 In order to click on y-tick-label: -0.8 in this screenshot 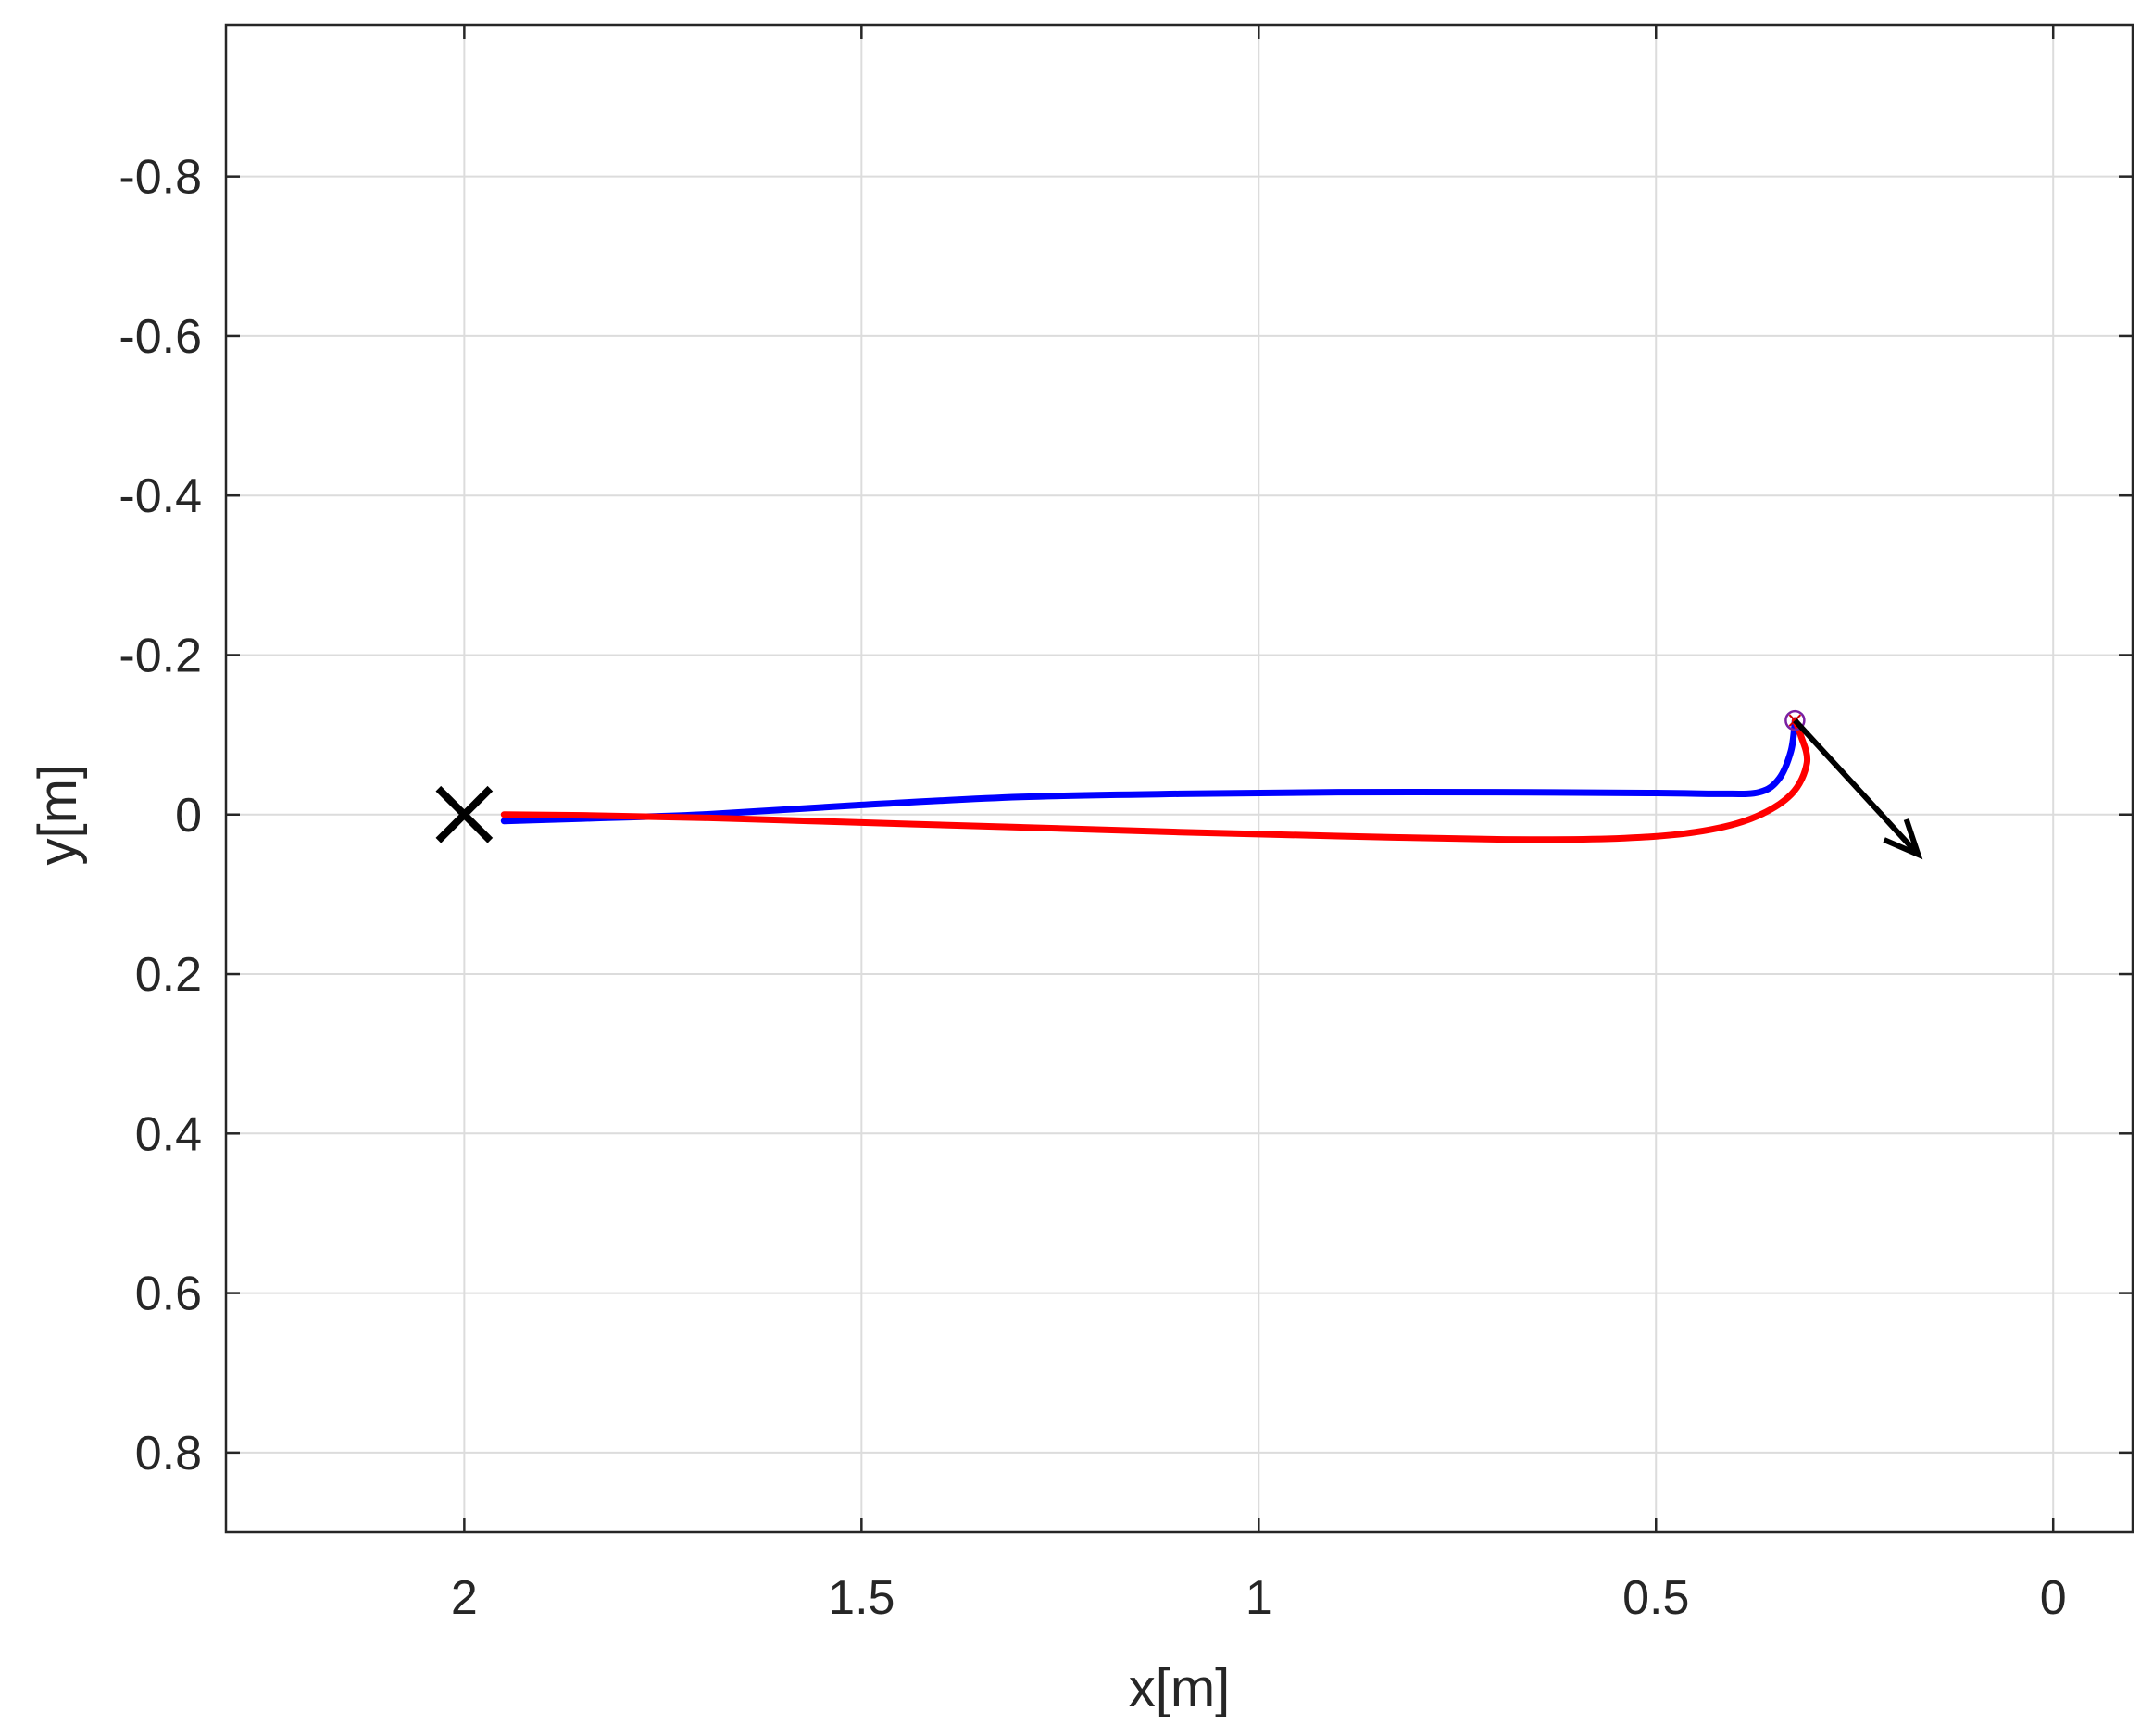, I will do `click(160, 178)`.